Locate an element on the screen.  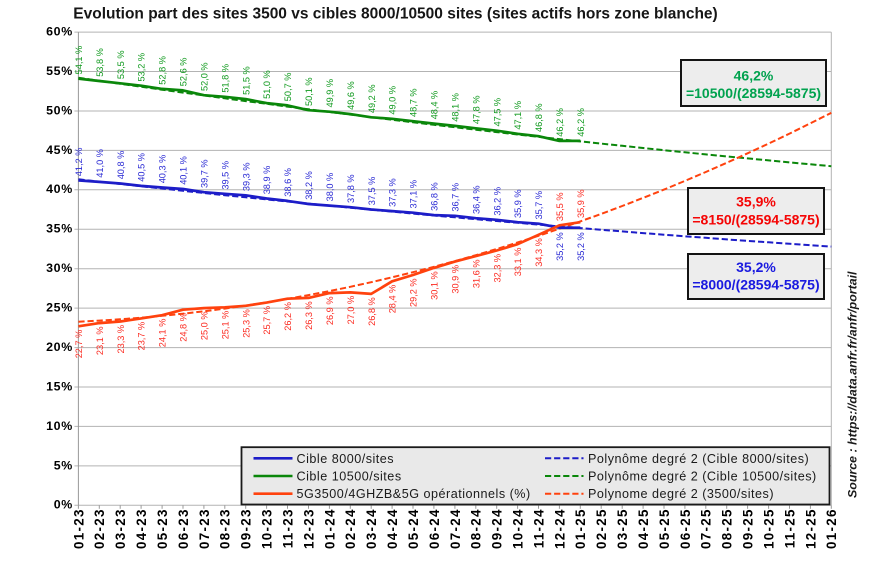
svg-text: 26,8 % is located at coordinates (372, 311).